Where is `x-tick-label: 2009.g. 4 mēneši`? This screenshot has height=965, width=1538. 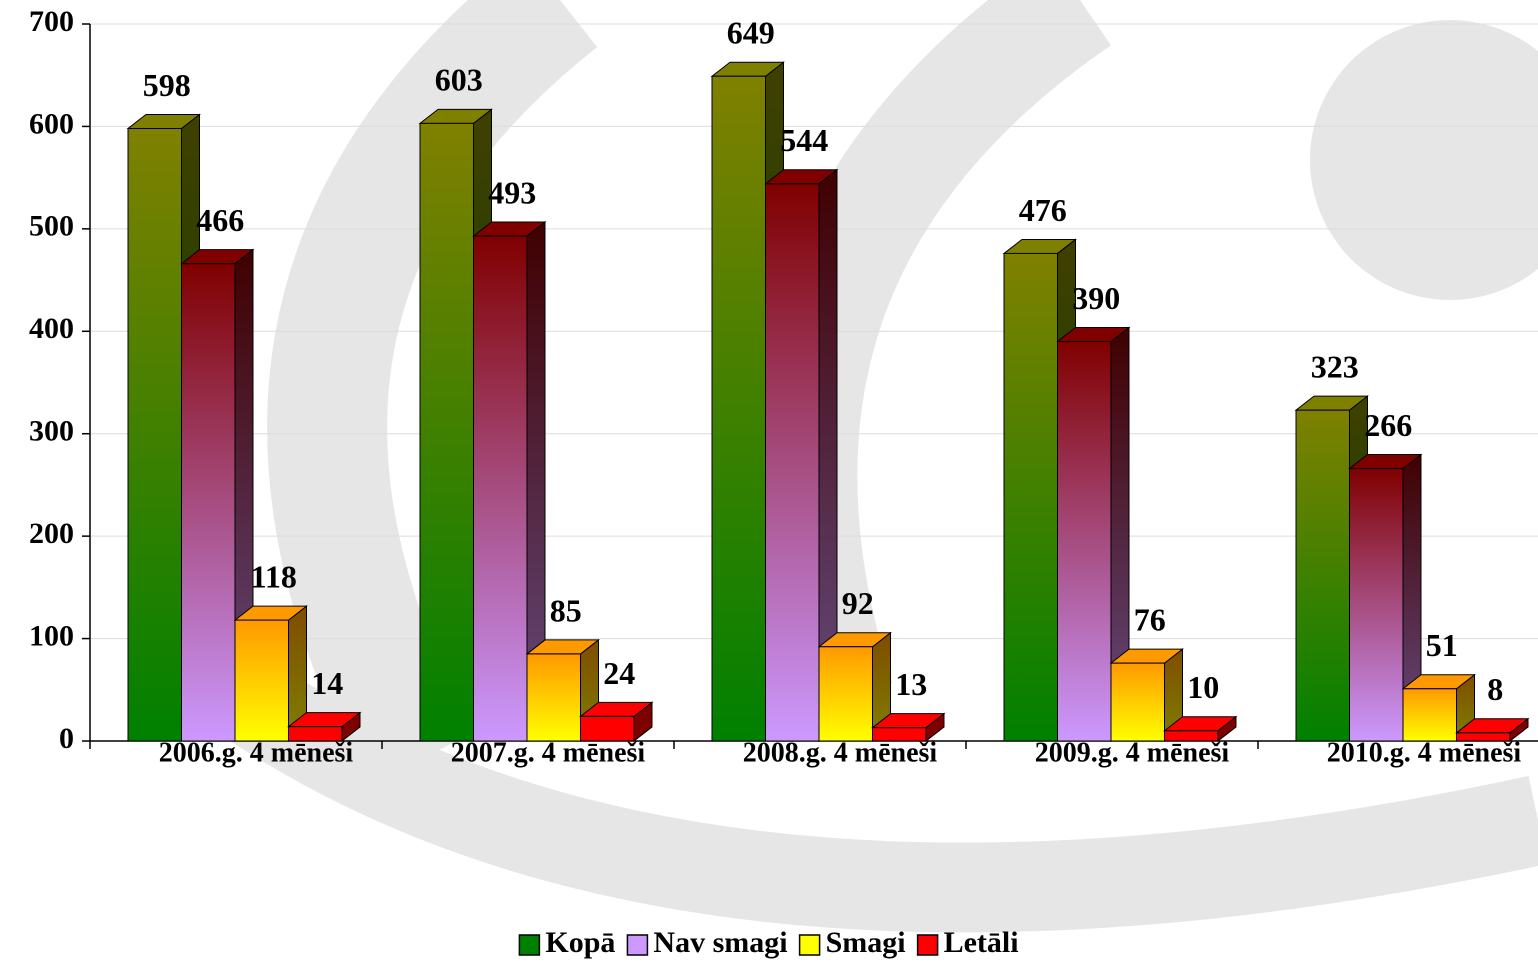 x-tick-label: 2009.g. 4 mēneši is located at coordinates (1132, 752).